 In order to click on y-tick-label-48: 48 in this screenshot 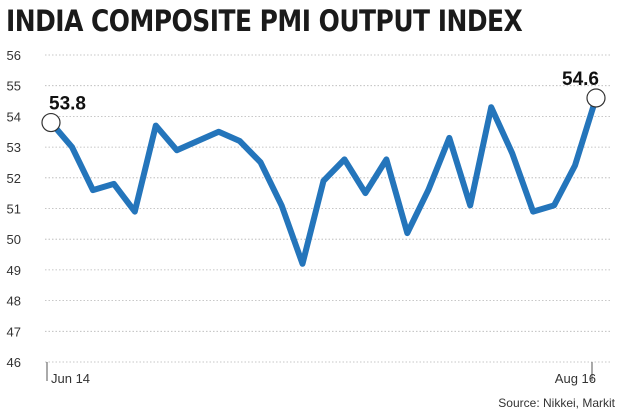, I will do `click(14, 301)`.